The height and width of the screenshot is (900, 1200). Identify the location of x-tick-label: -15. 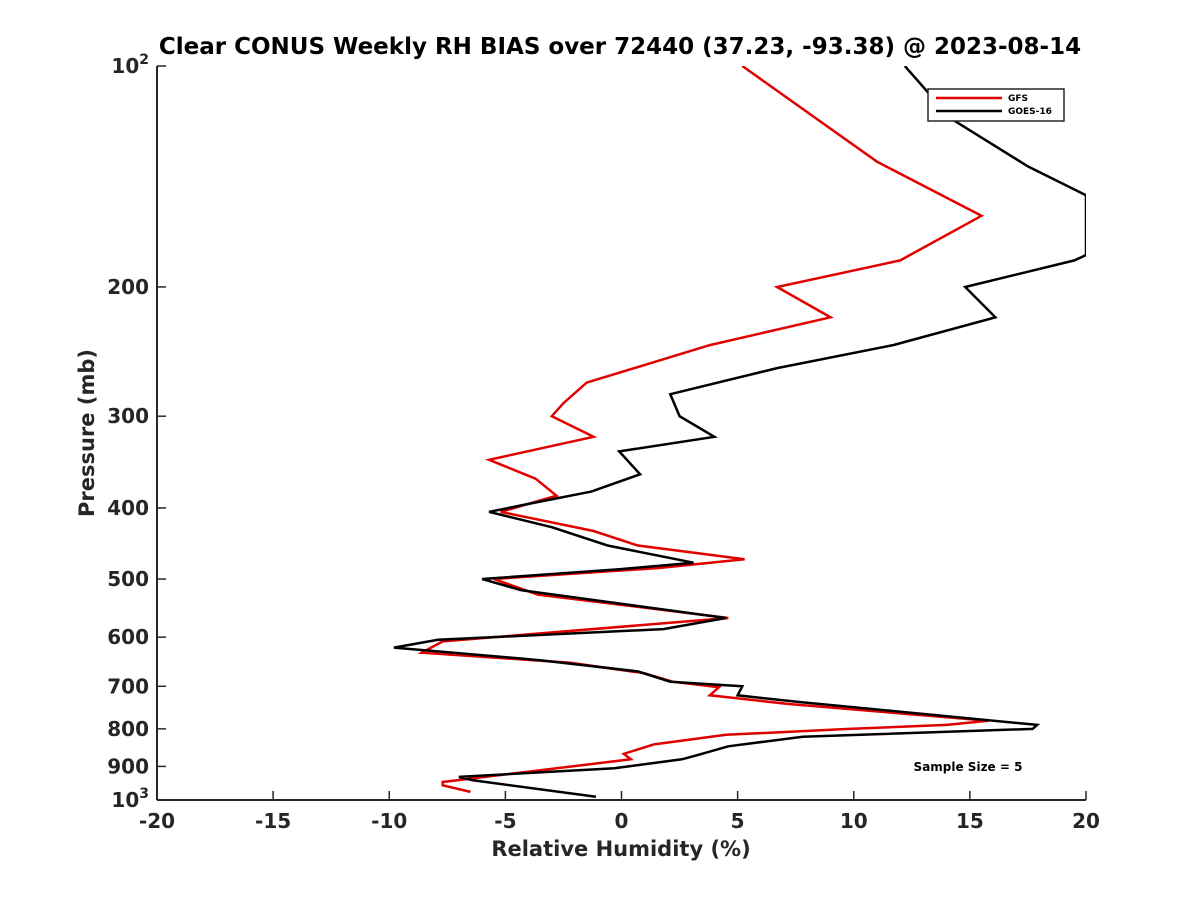
(273, 821).